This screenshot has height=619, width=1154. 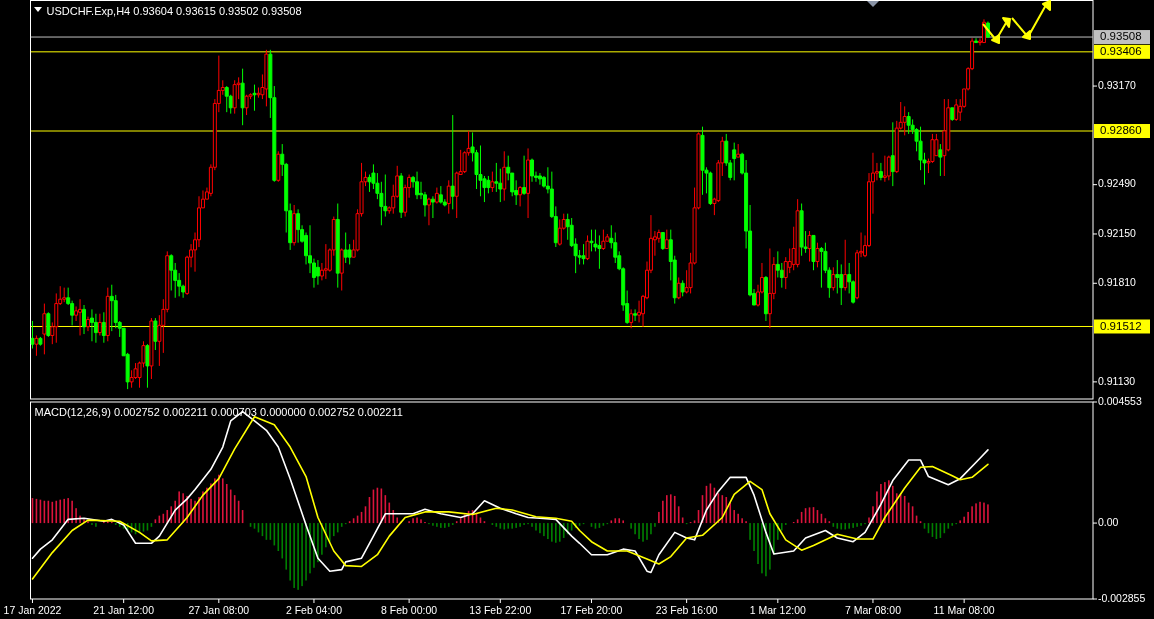 I want to click on ref-line-label: 0.92860, so click(x=1121, y=130).